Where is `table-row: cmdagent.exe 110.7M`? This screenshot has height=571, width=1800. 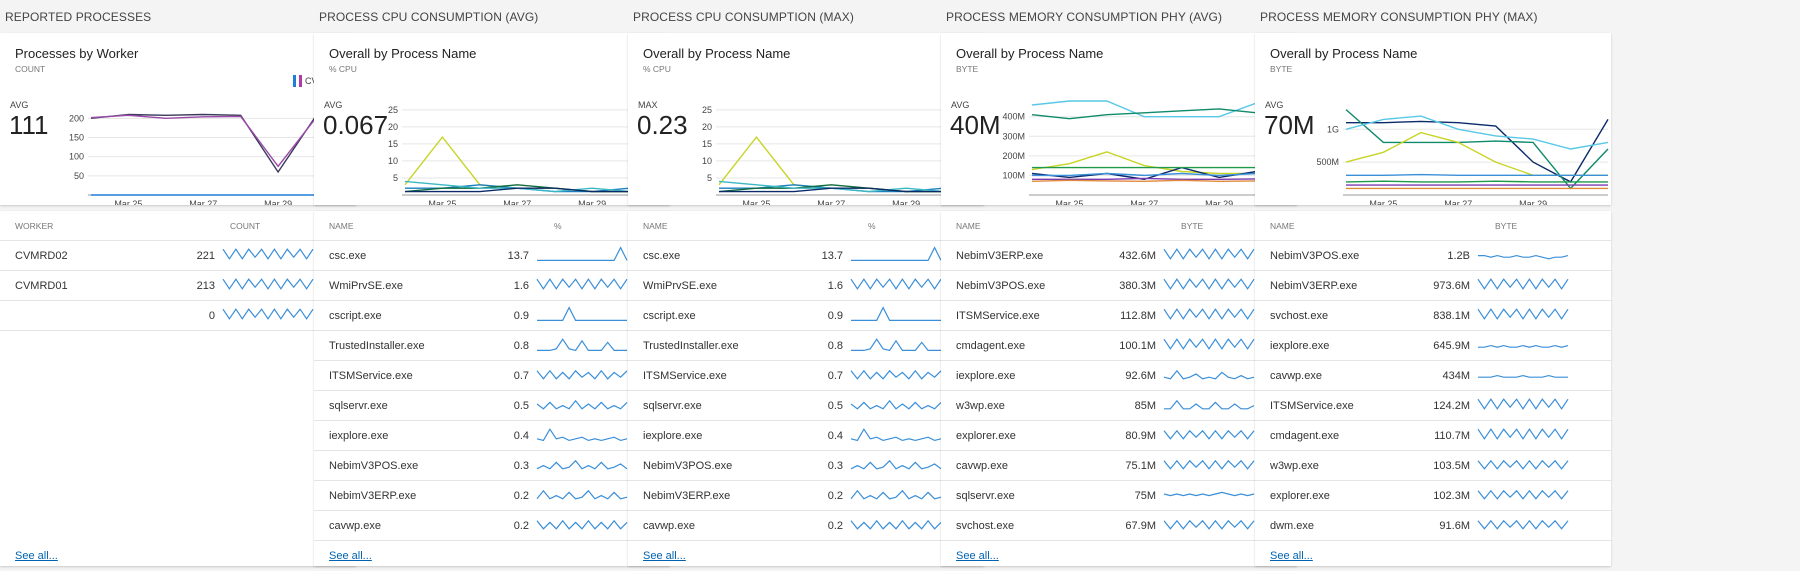
table-row: cmdagent.exe 110.7M is located at coordinates (1433, 436).